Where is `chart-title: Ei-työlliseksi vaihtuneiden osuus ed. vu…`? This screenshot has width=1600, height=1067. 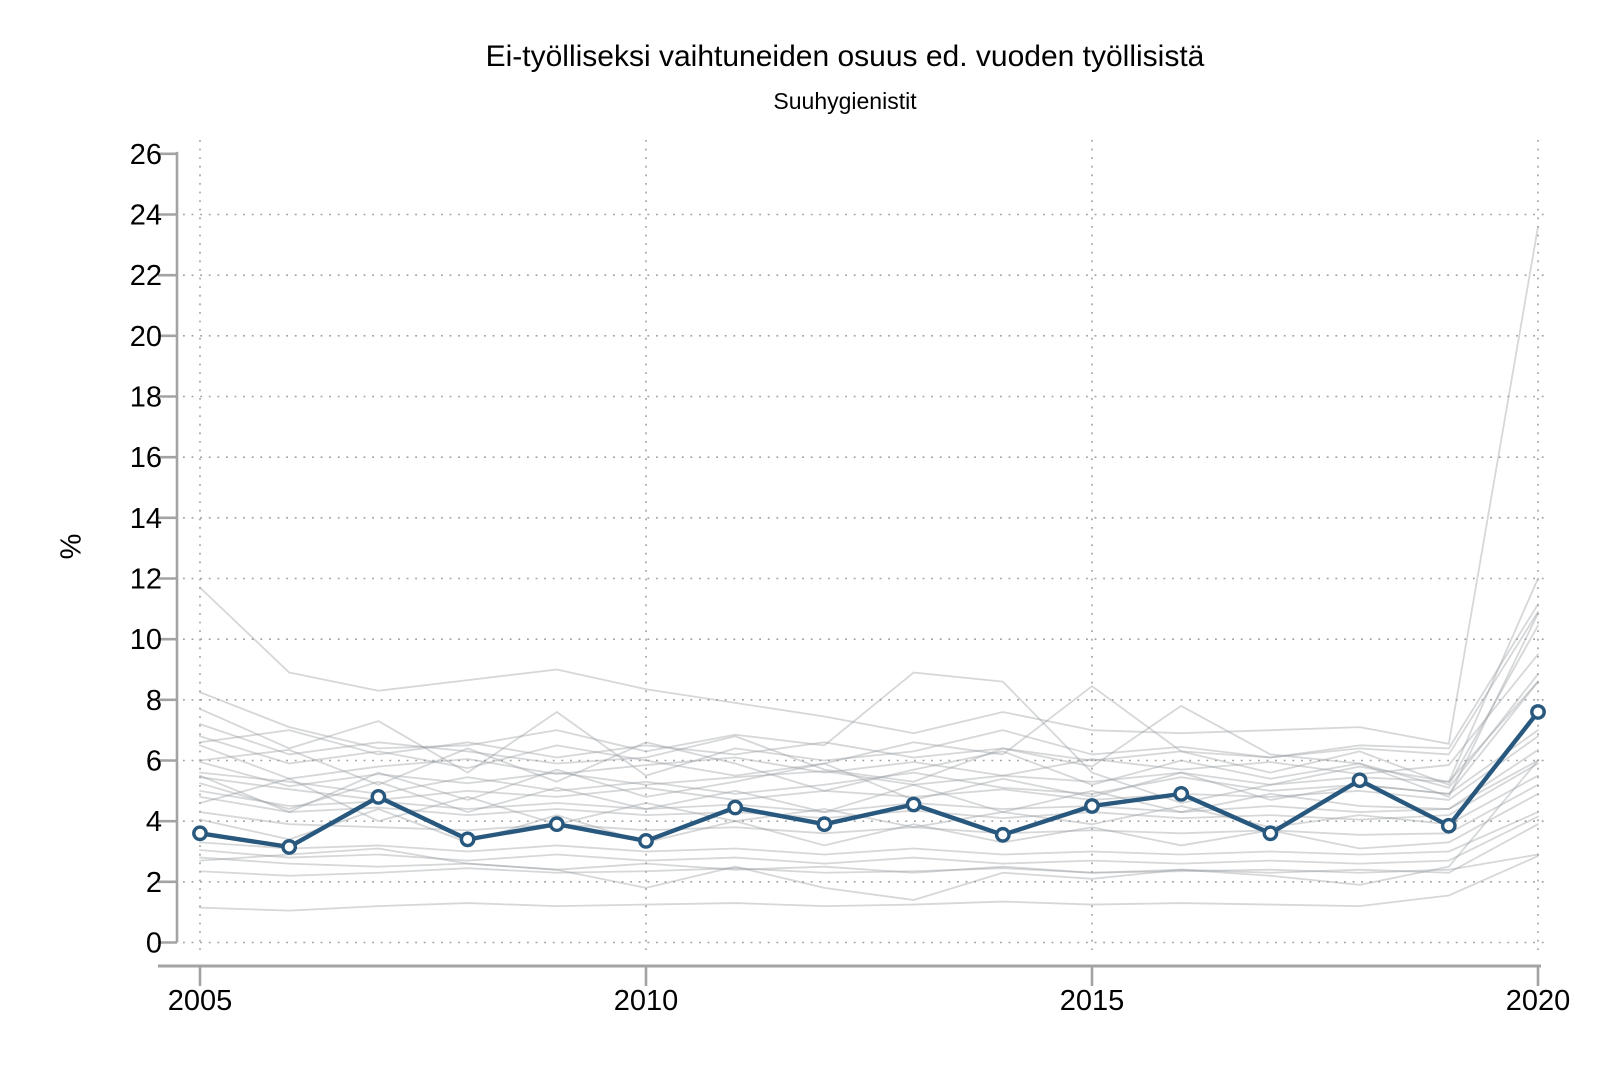
chart-title: Ei-työlliseksi vaihtuneiden osuus ed. vu… is located at coordinates (845, 56).